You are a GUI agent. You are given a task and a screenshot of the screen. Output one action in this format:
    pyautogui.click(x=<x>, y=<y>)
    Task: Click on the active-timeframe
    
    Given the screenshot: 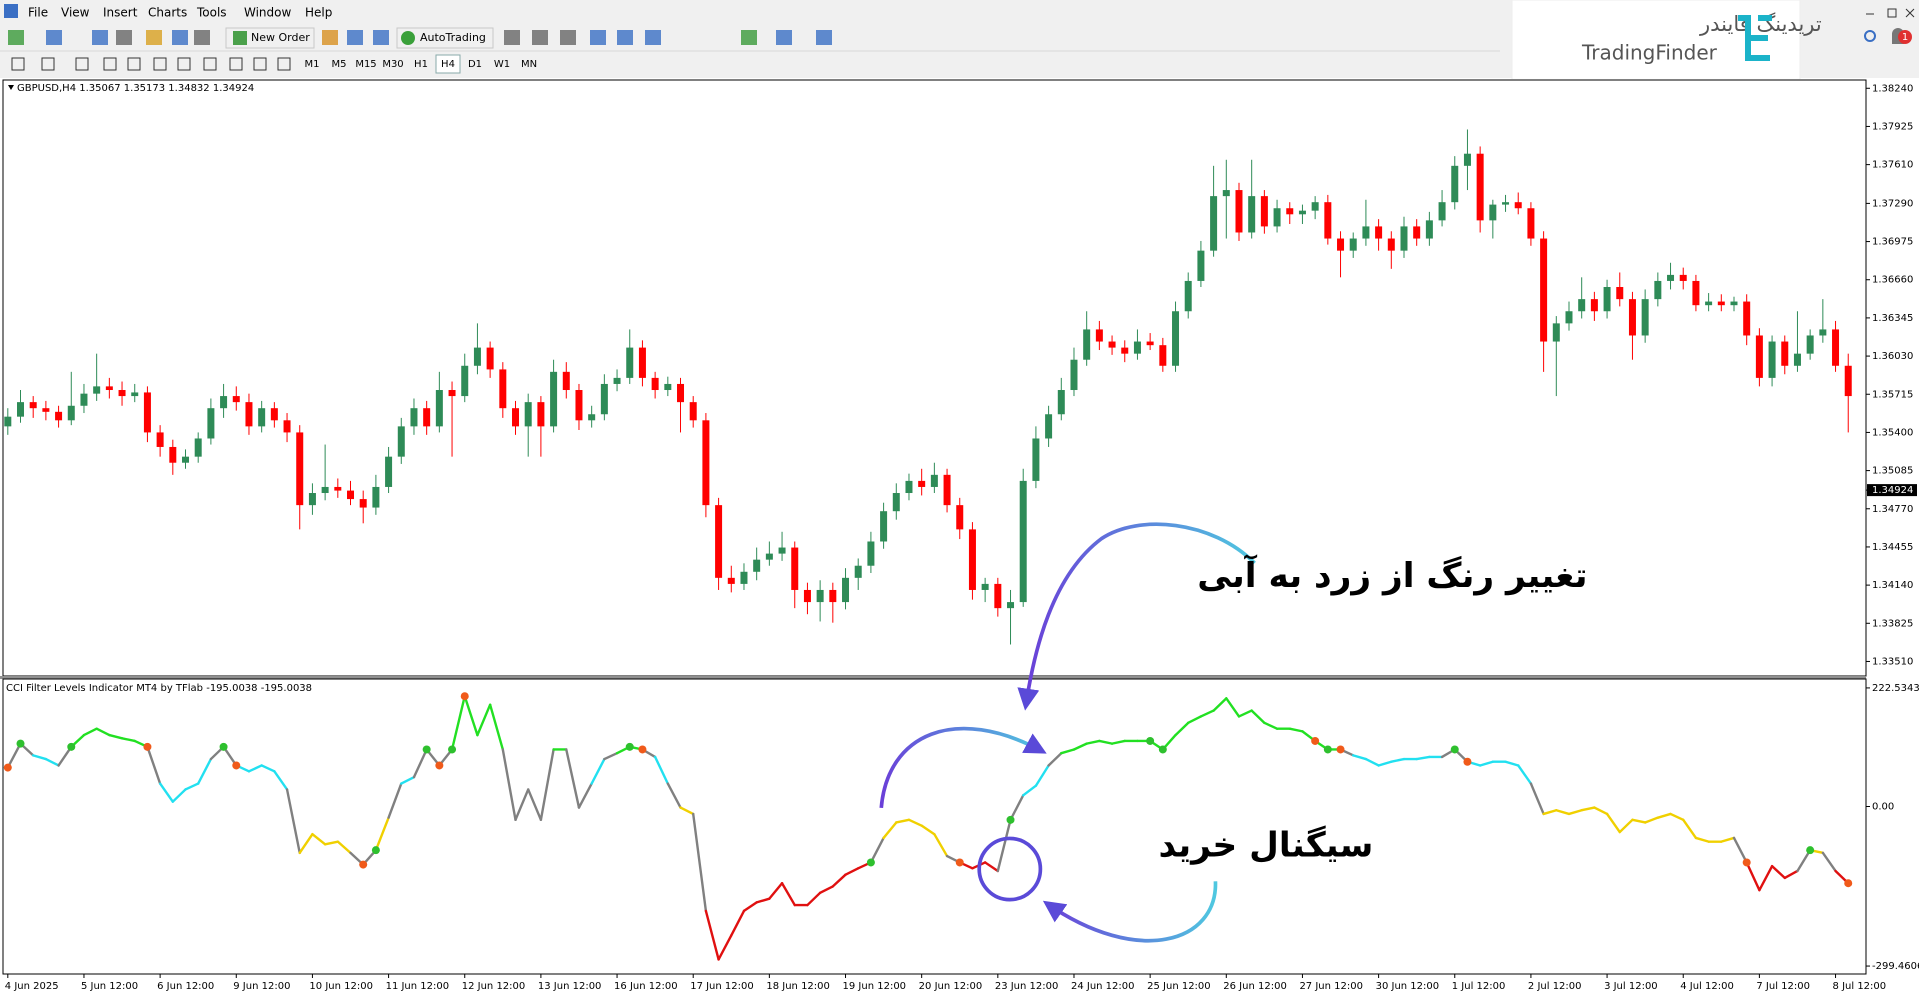 What is the action you would take?
    pyautogui.click(x=448, y=64)
    